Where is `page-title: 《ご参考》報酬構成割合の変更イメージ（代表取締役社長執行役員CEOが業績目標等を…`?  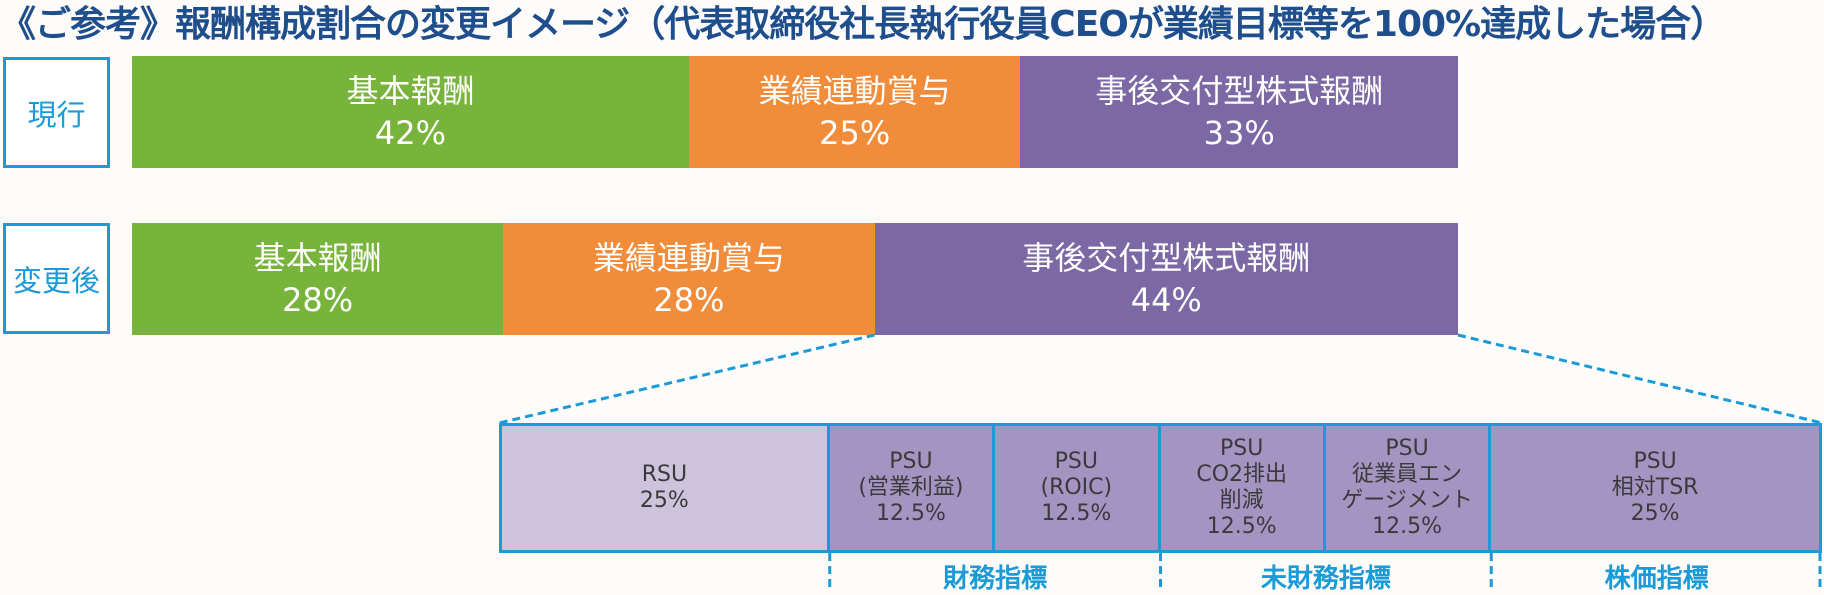
page-title: 《ご参考》報酬構成割合の変更イメージ（代表取締役社長執行役員CEOが業績目標等を… is located at coordinates (863, 24).